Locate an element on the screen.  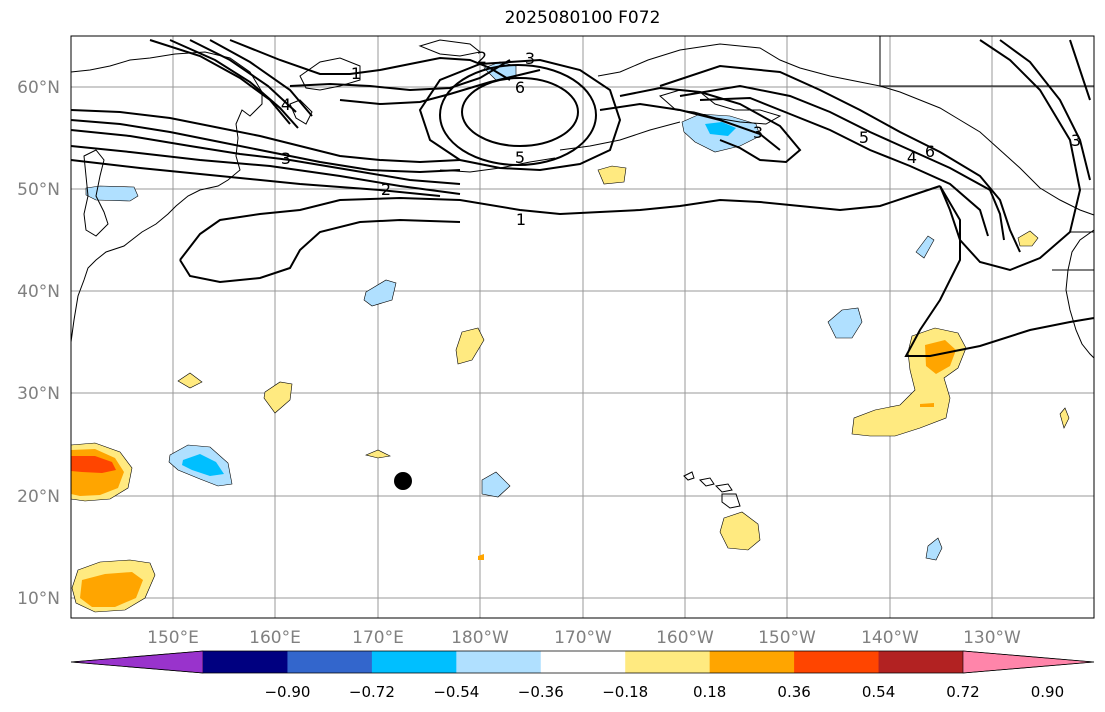
contour-label-2-west: 2 is located at coordinates (386, 189).